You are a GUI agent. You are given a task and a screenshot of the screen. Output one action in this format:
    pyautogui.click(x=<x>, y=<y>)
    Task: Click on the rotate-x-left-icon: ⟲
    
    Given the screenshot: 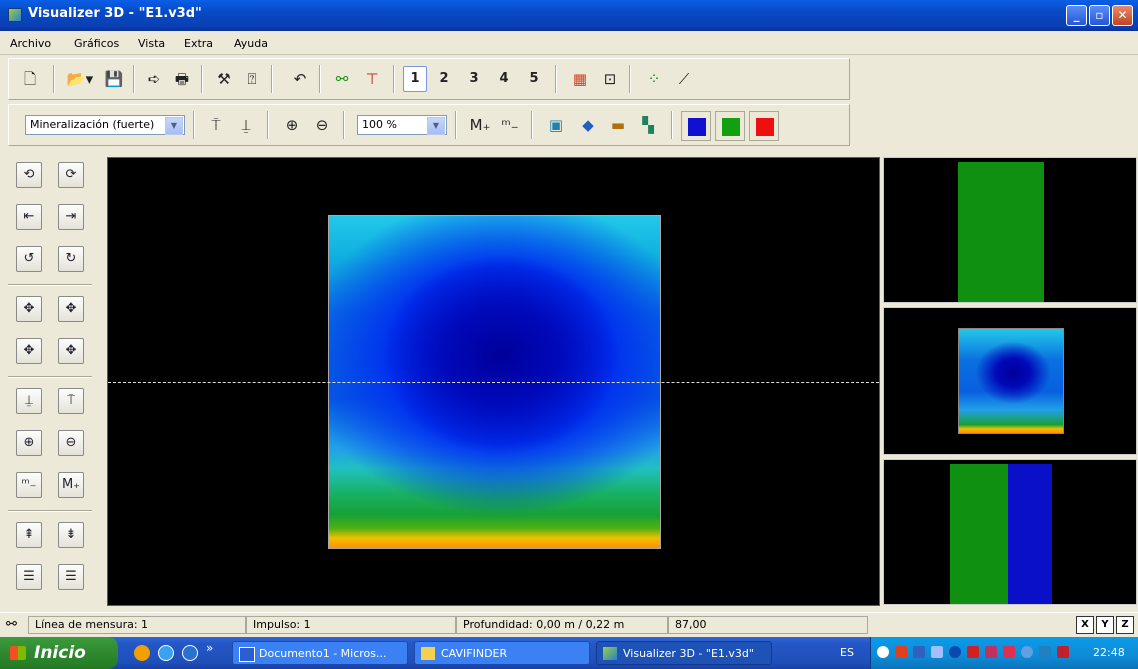 What is the action you would take?
    pyautogui.click(x=29, y=175)
    